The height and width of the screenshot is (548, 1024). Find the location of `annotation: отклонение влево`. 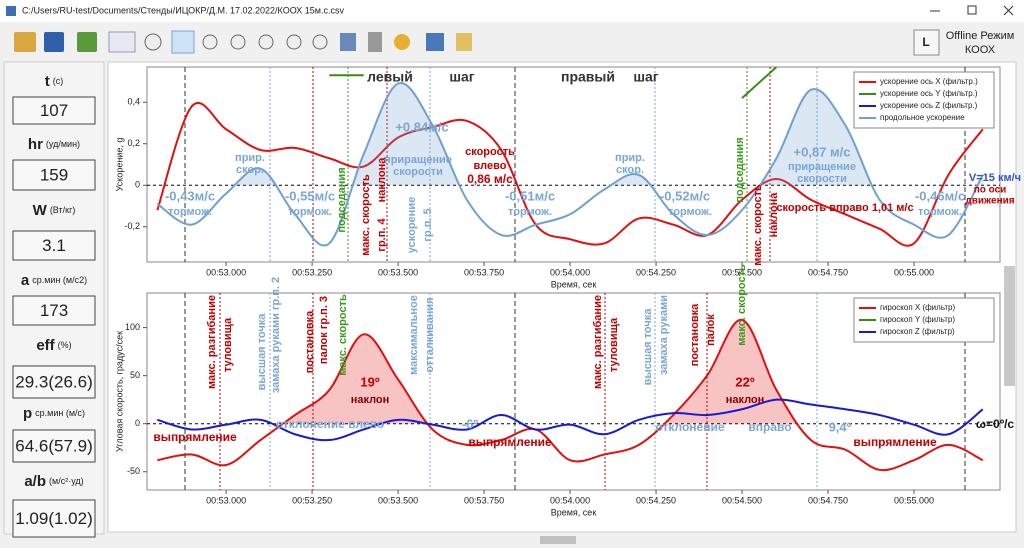

annotation: отклонение влево is located at coordinates (330, 424).